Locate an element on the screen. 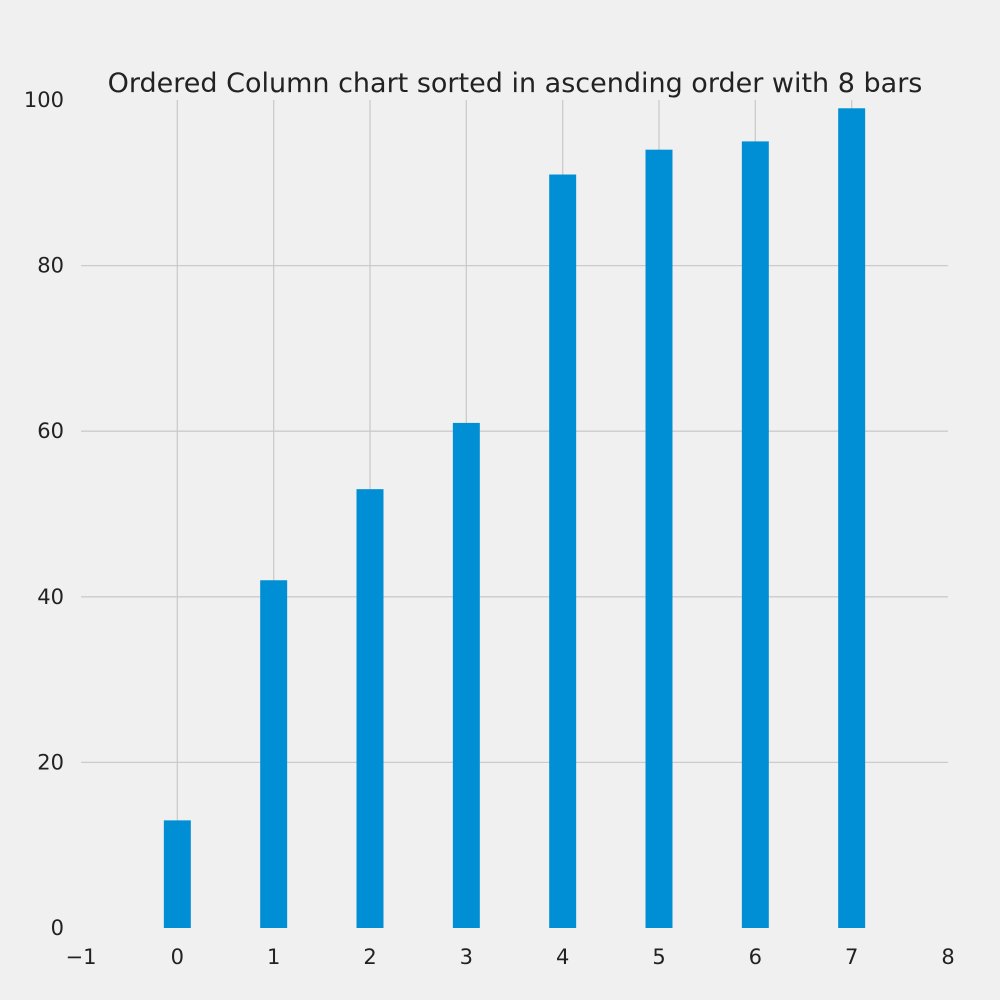 This screenshot has height=1000, width=1000. x-tick-label: 8 is located at coordinates (947, 957).